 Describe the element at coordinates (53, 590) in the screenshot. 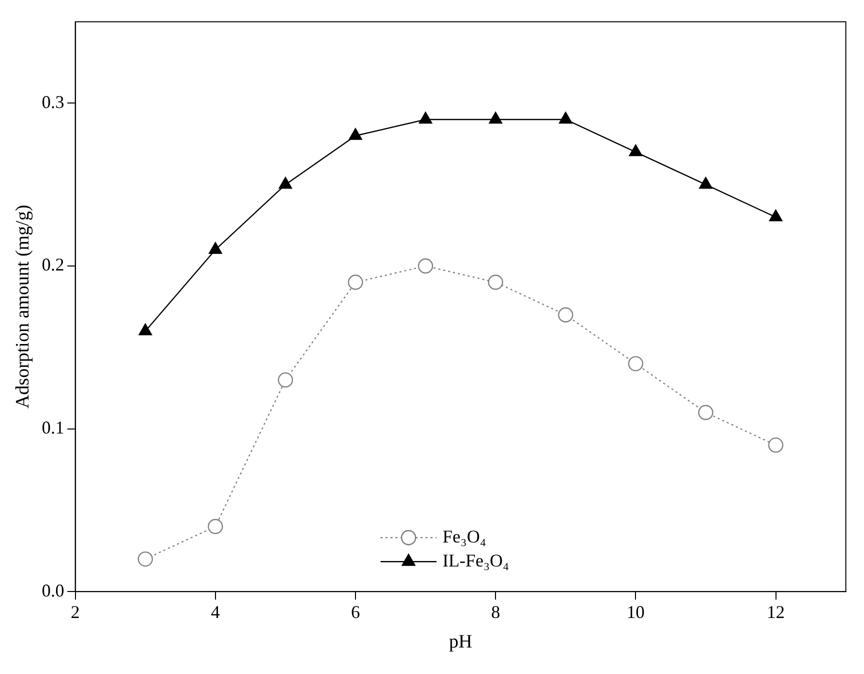

I see `y-tick-label: 0.0` at that location.